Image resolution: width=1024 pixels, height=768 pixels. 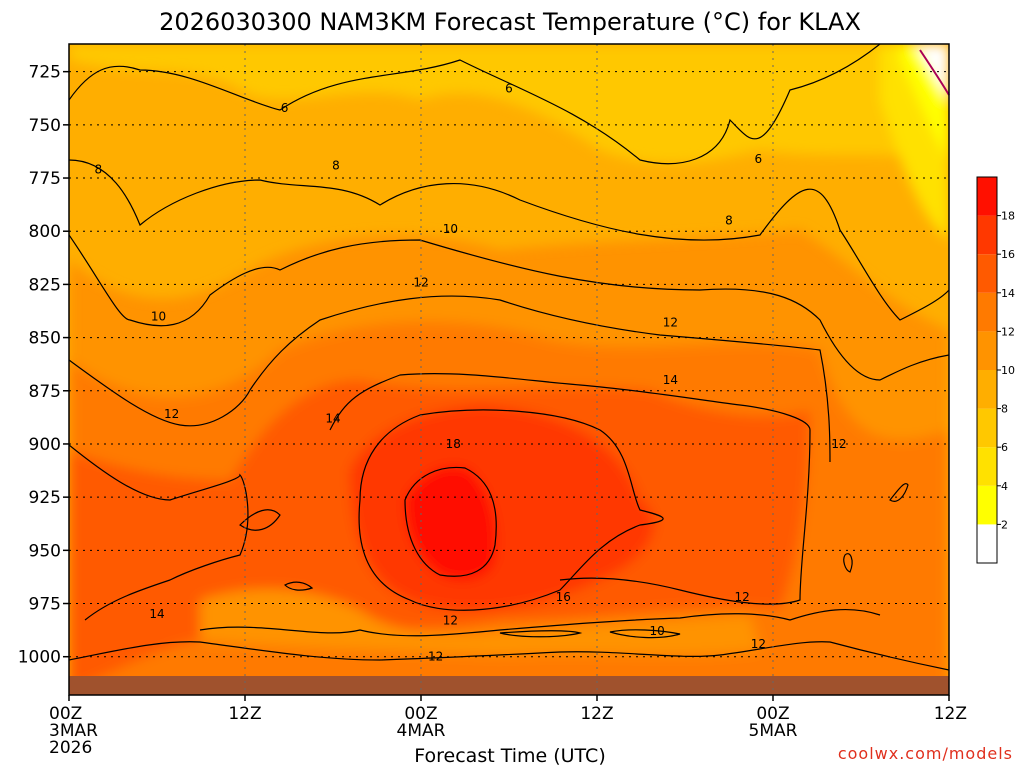 What do you see at coordinates (925, 753) in the screenshot?
I see `credit-text: coolwx.com/models` at bounding box center [925, 753].